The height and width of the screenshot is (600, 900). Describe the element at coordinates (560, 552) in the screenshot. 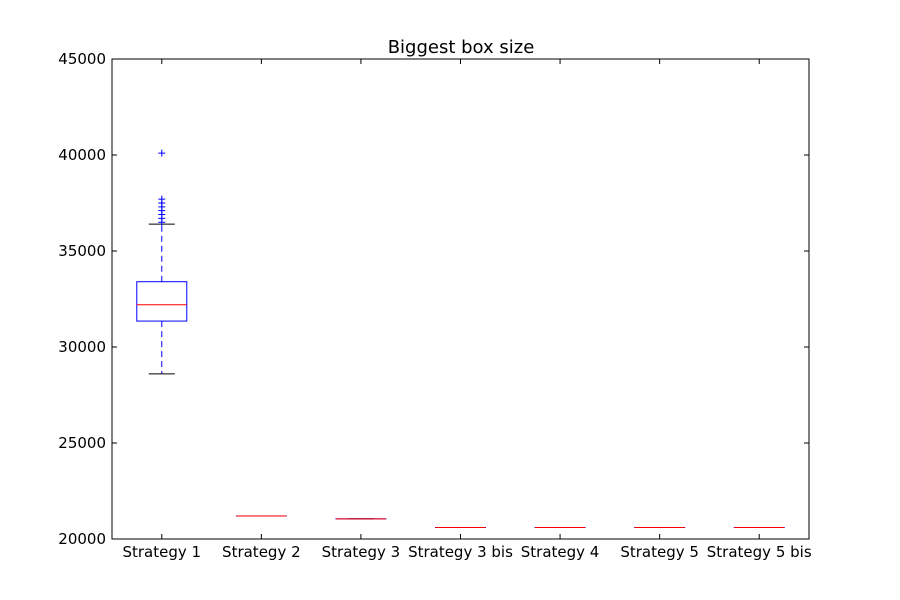

I see `x-tick-label: Strategy 4` at that location.